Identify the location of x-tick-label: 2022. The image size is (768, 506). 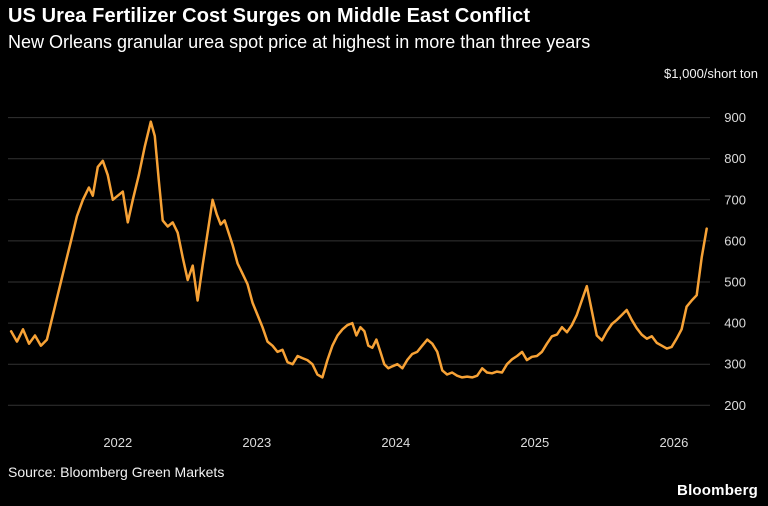
(117, 442).